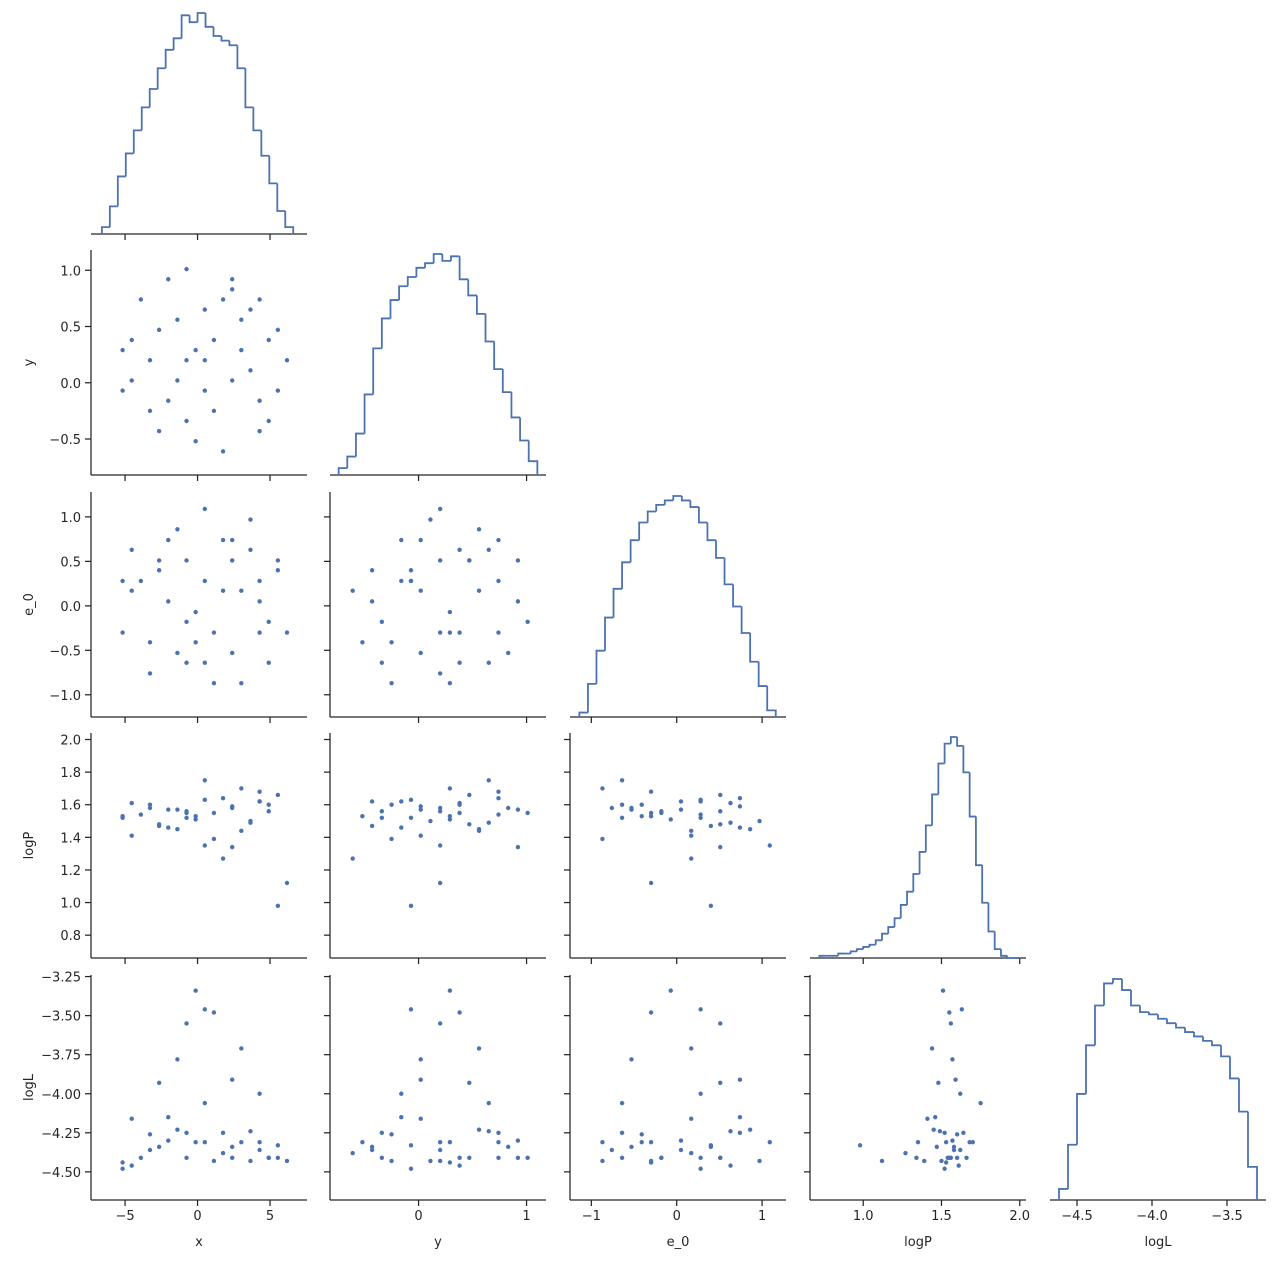 This screenshot has width=1279, height=1267. Describe the element at coordinates (917, 1112) in the screenshot. I see `panel: 1.0 1.5 2.0 logP` at that location.